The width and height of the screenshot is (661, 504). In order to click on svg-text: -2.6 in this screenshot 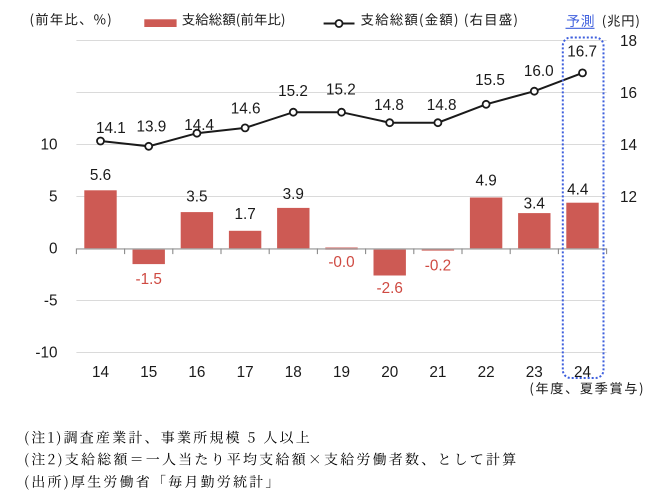, I will do `click(390, 288)`.